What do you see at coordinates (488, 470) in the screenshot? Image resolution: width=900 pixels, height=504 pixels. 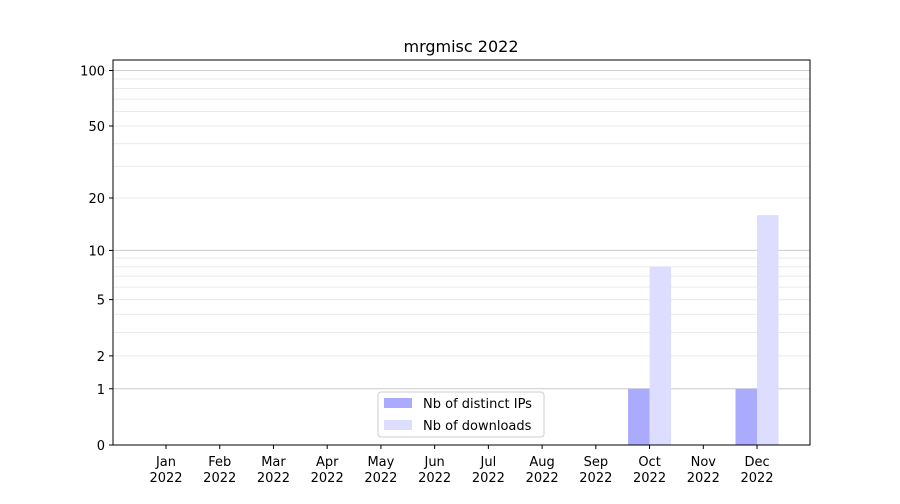 I see `x-tick-label: Jul 2022` at bounding box center [488, 470].